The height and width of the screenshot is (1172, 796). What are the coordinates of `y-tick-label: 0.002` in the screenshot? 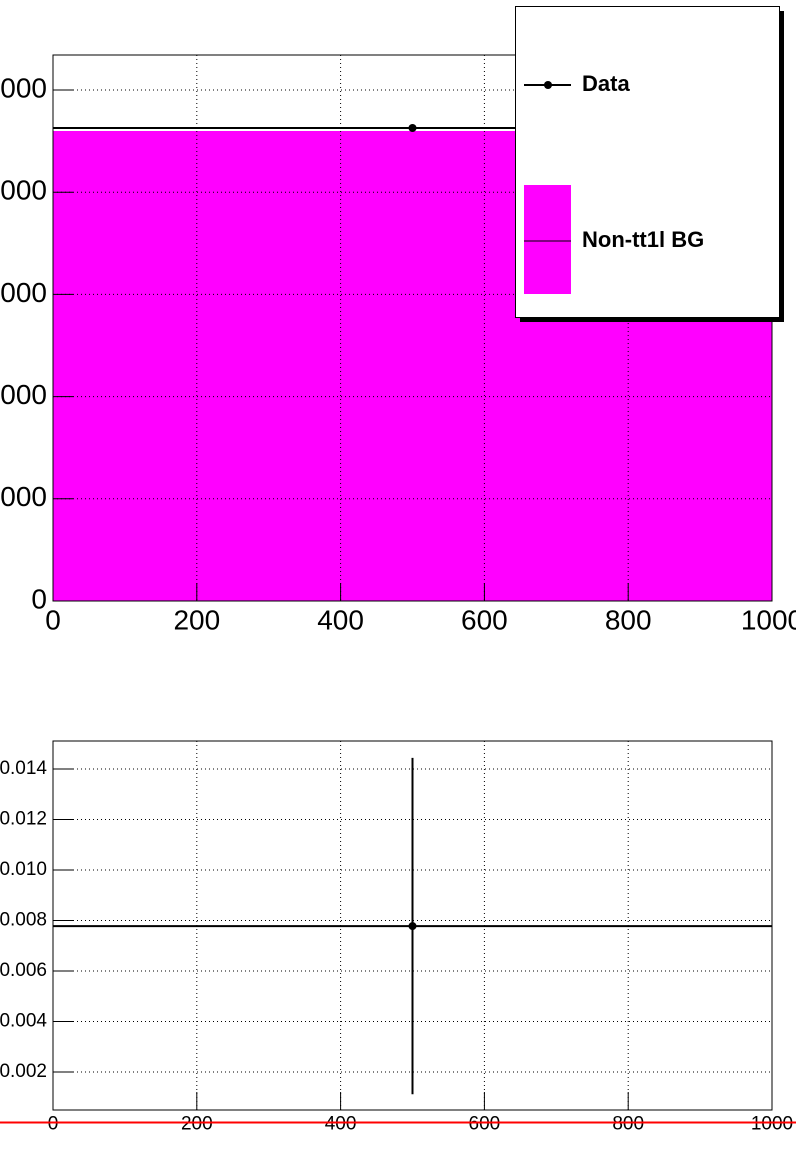 It's located at (23, 1071).